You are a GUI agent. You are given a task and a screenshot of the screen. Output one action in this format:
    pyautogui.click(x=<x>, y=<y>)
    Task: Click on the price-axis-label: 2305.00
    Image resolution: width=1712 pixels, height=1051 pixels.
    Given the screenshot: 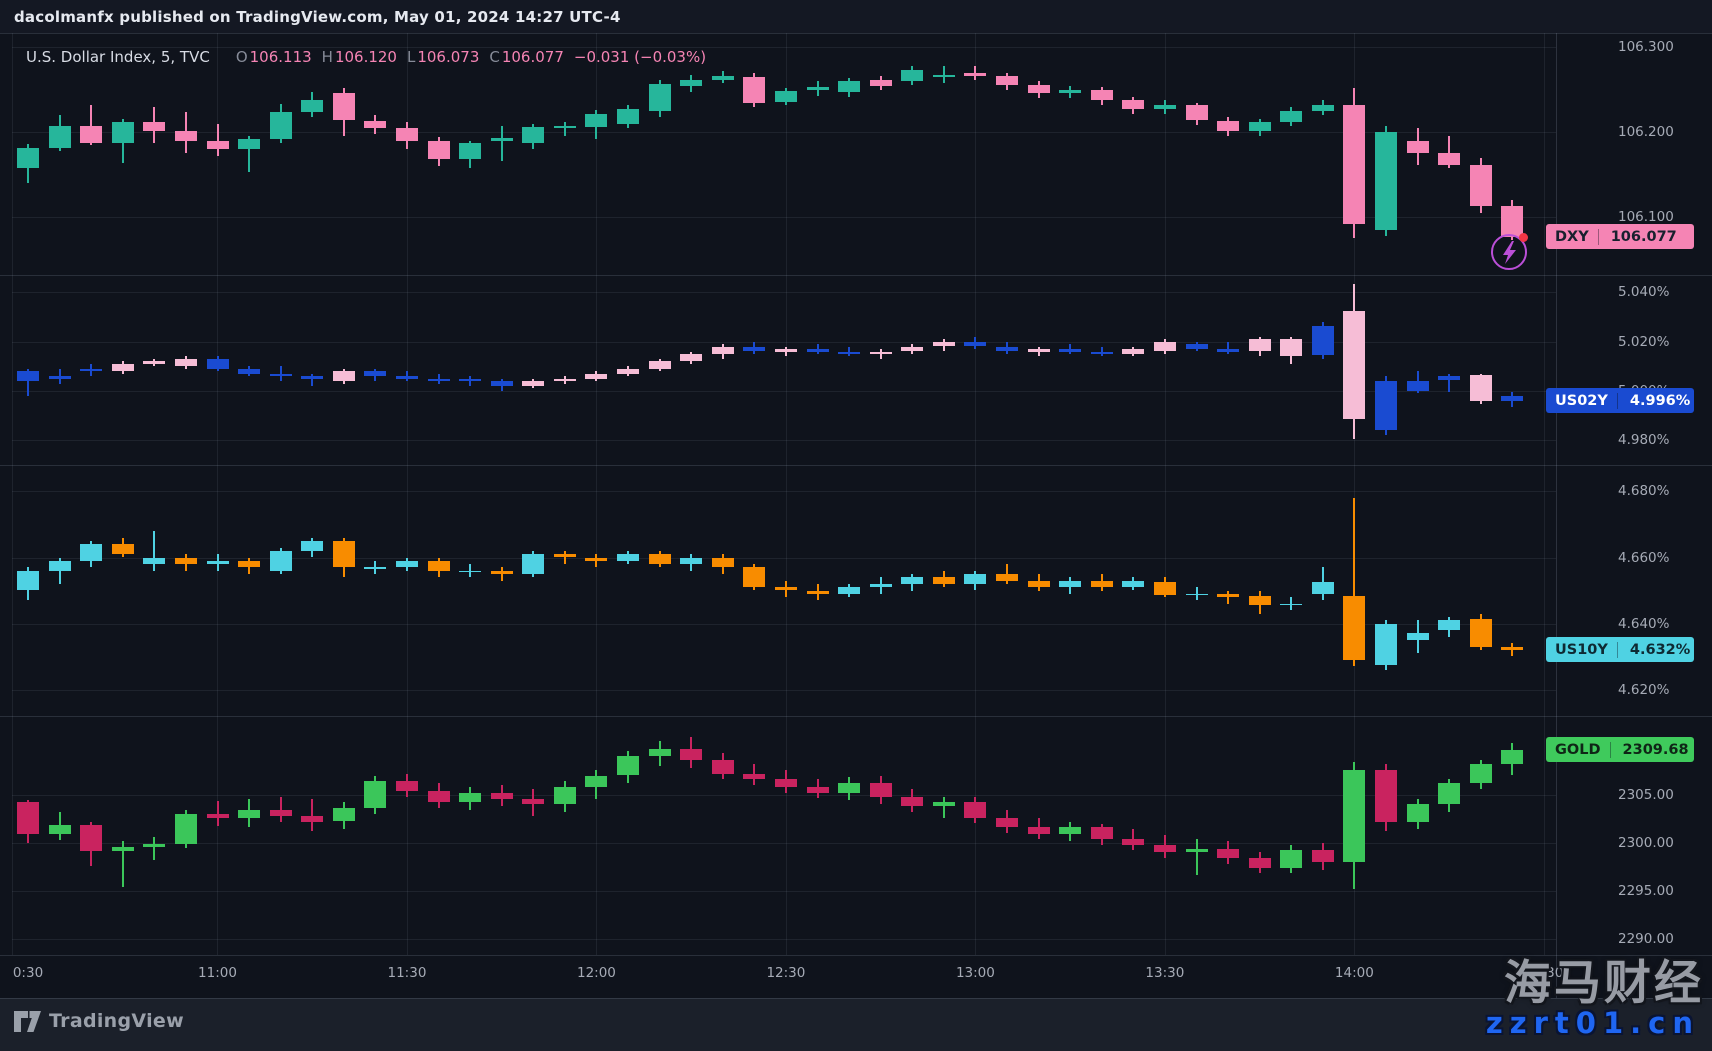 What is the action you would take?
    pyautogui.click(x=1646, y=794)
    